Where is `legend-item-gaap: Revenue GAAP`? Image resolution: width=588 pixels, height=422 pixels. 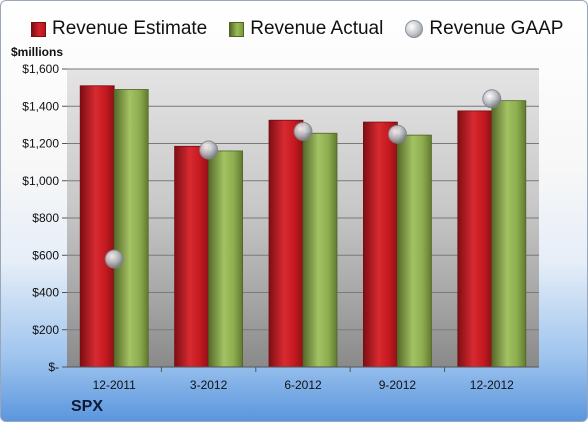 legend-item-gaap: Revenue GAAP is located at coordinates (484, 29).